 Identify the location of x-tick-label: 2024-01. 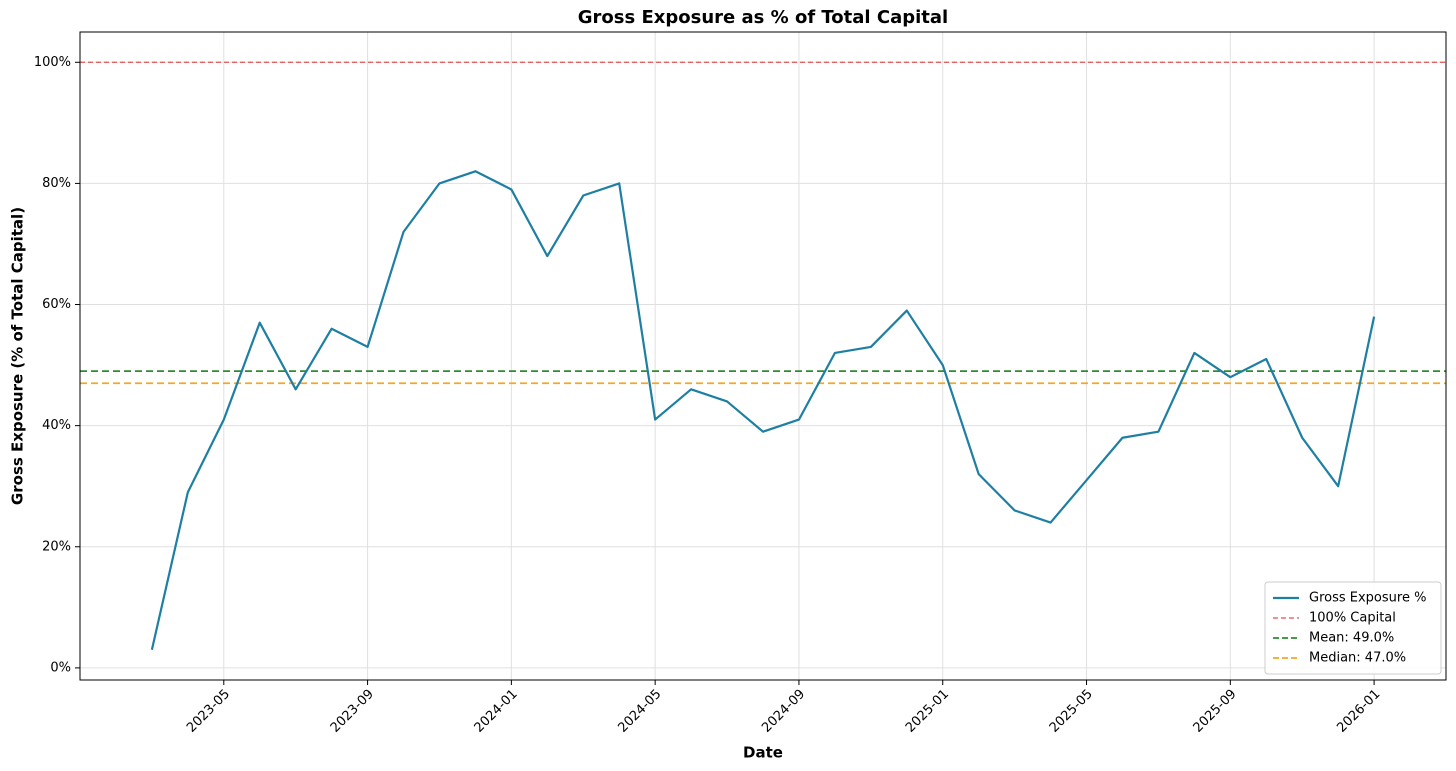
(496, 711).